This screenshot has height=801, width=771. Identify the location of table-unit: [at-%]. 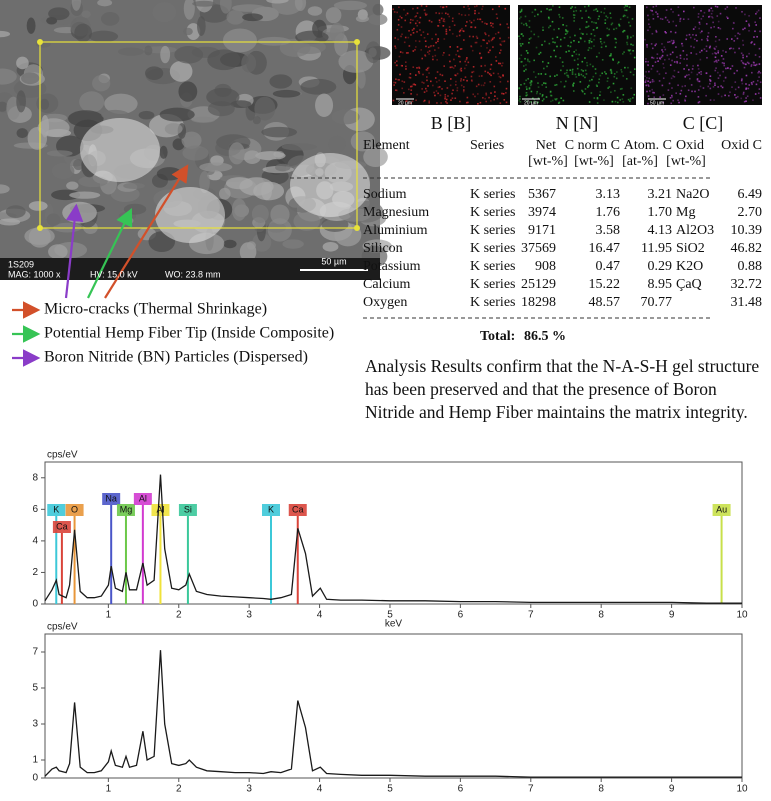
(640, 161).